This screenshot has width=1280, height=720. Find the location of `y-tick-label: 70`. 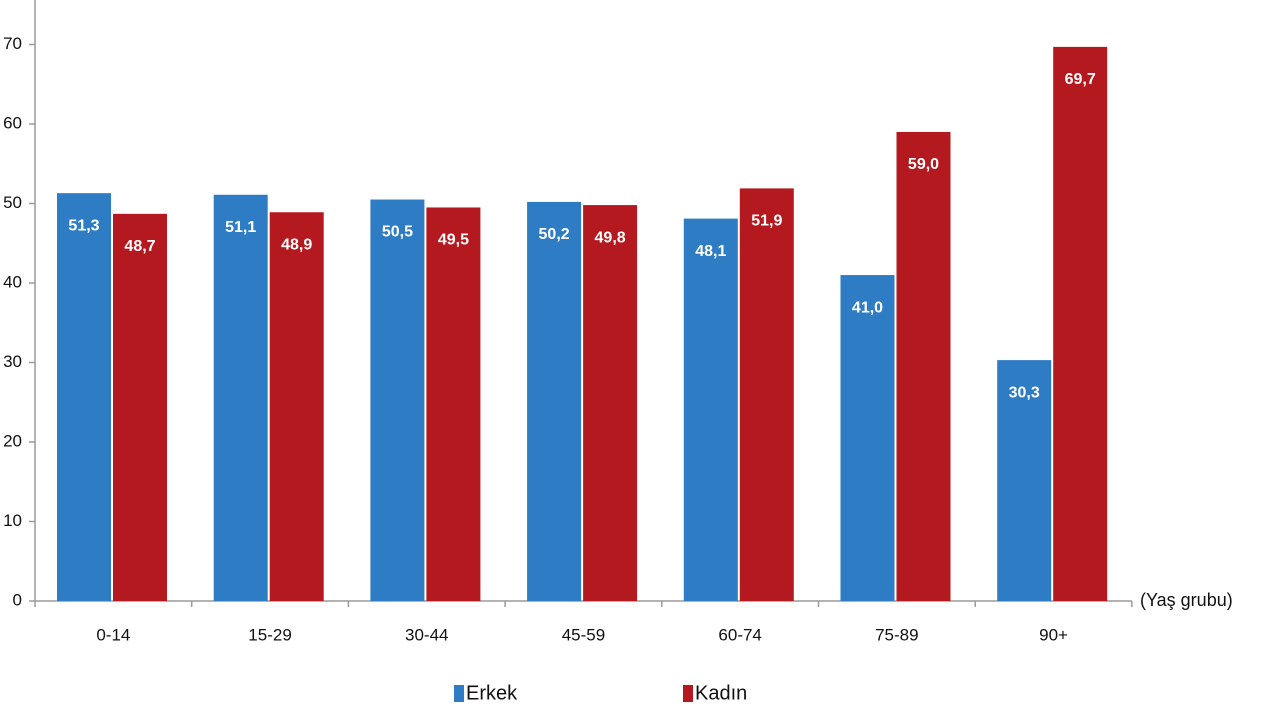

y-tick-label: 70 is located at coordinates (12, 43).